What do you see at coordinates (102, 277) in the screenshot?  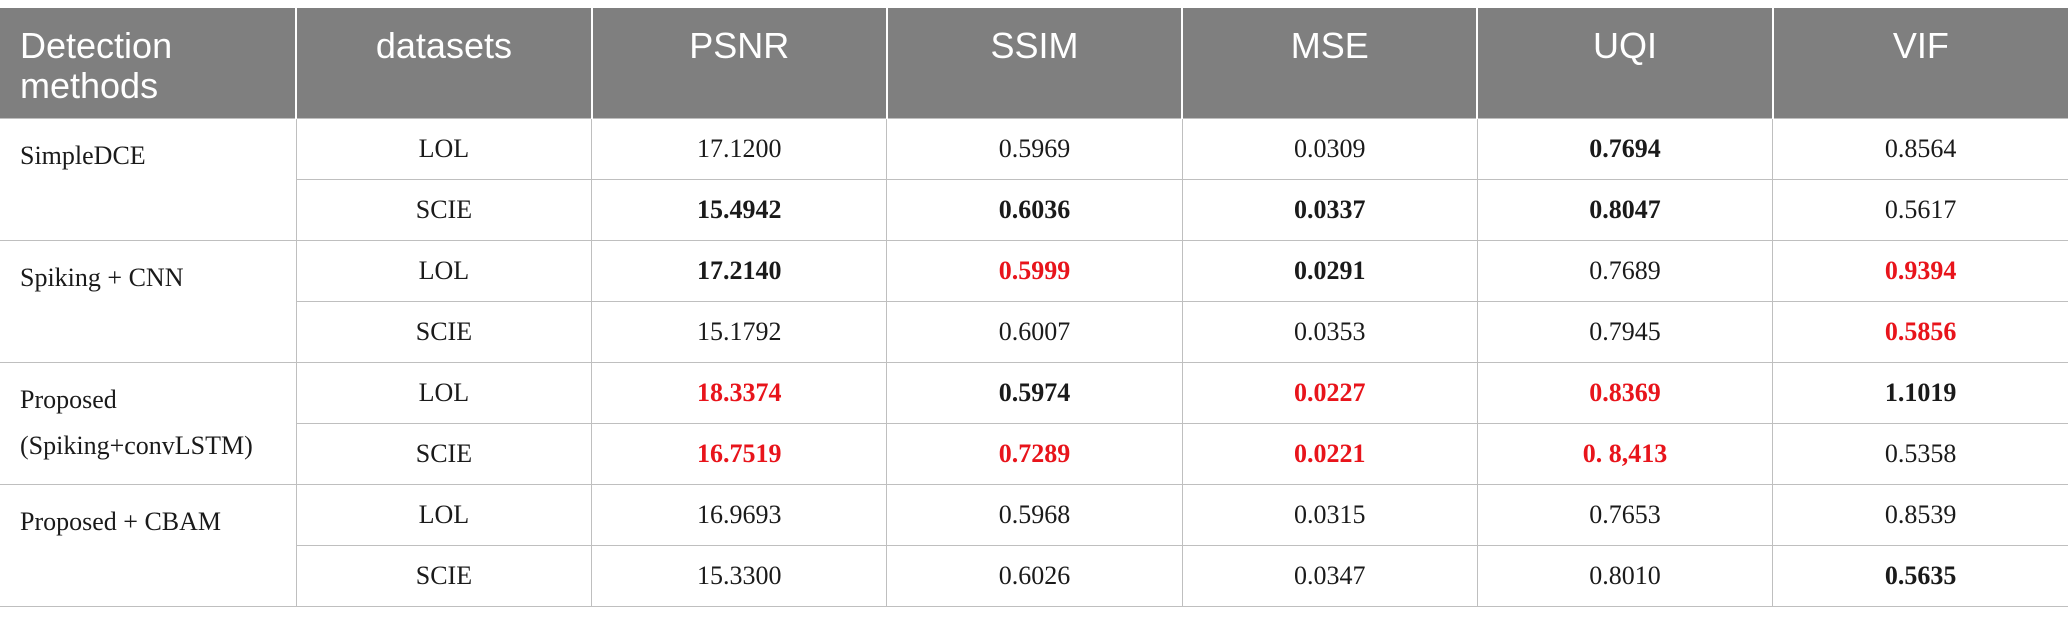 I see `method-name: Spiking + CNN` at bounding box center [102, 277].